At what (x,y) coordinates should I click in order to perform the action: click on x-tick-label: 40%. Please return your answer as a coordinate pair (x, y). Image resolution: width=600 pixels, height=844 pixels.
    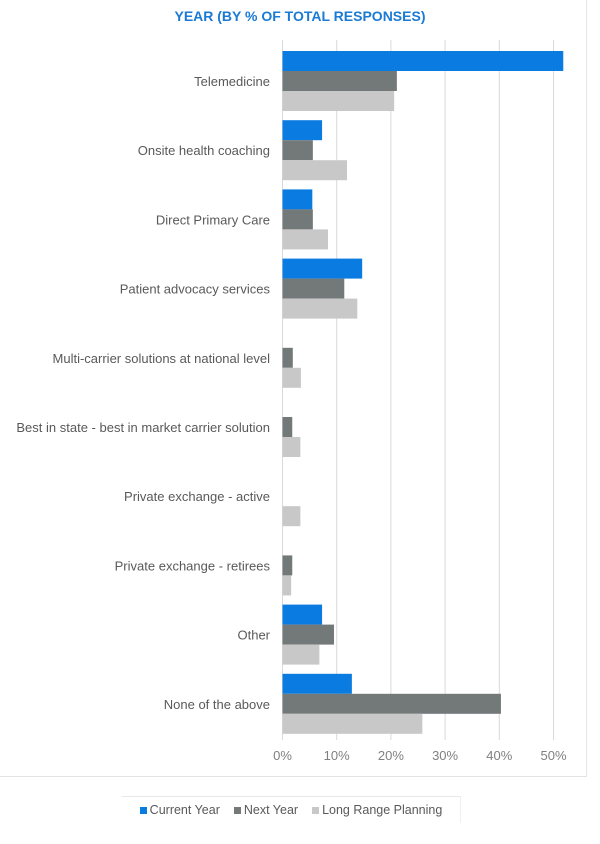
    Looking at the image, I should click on (499, 755).